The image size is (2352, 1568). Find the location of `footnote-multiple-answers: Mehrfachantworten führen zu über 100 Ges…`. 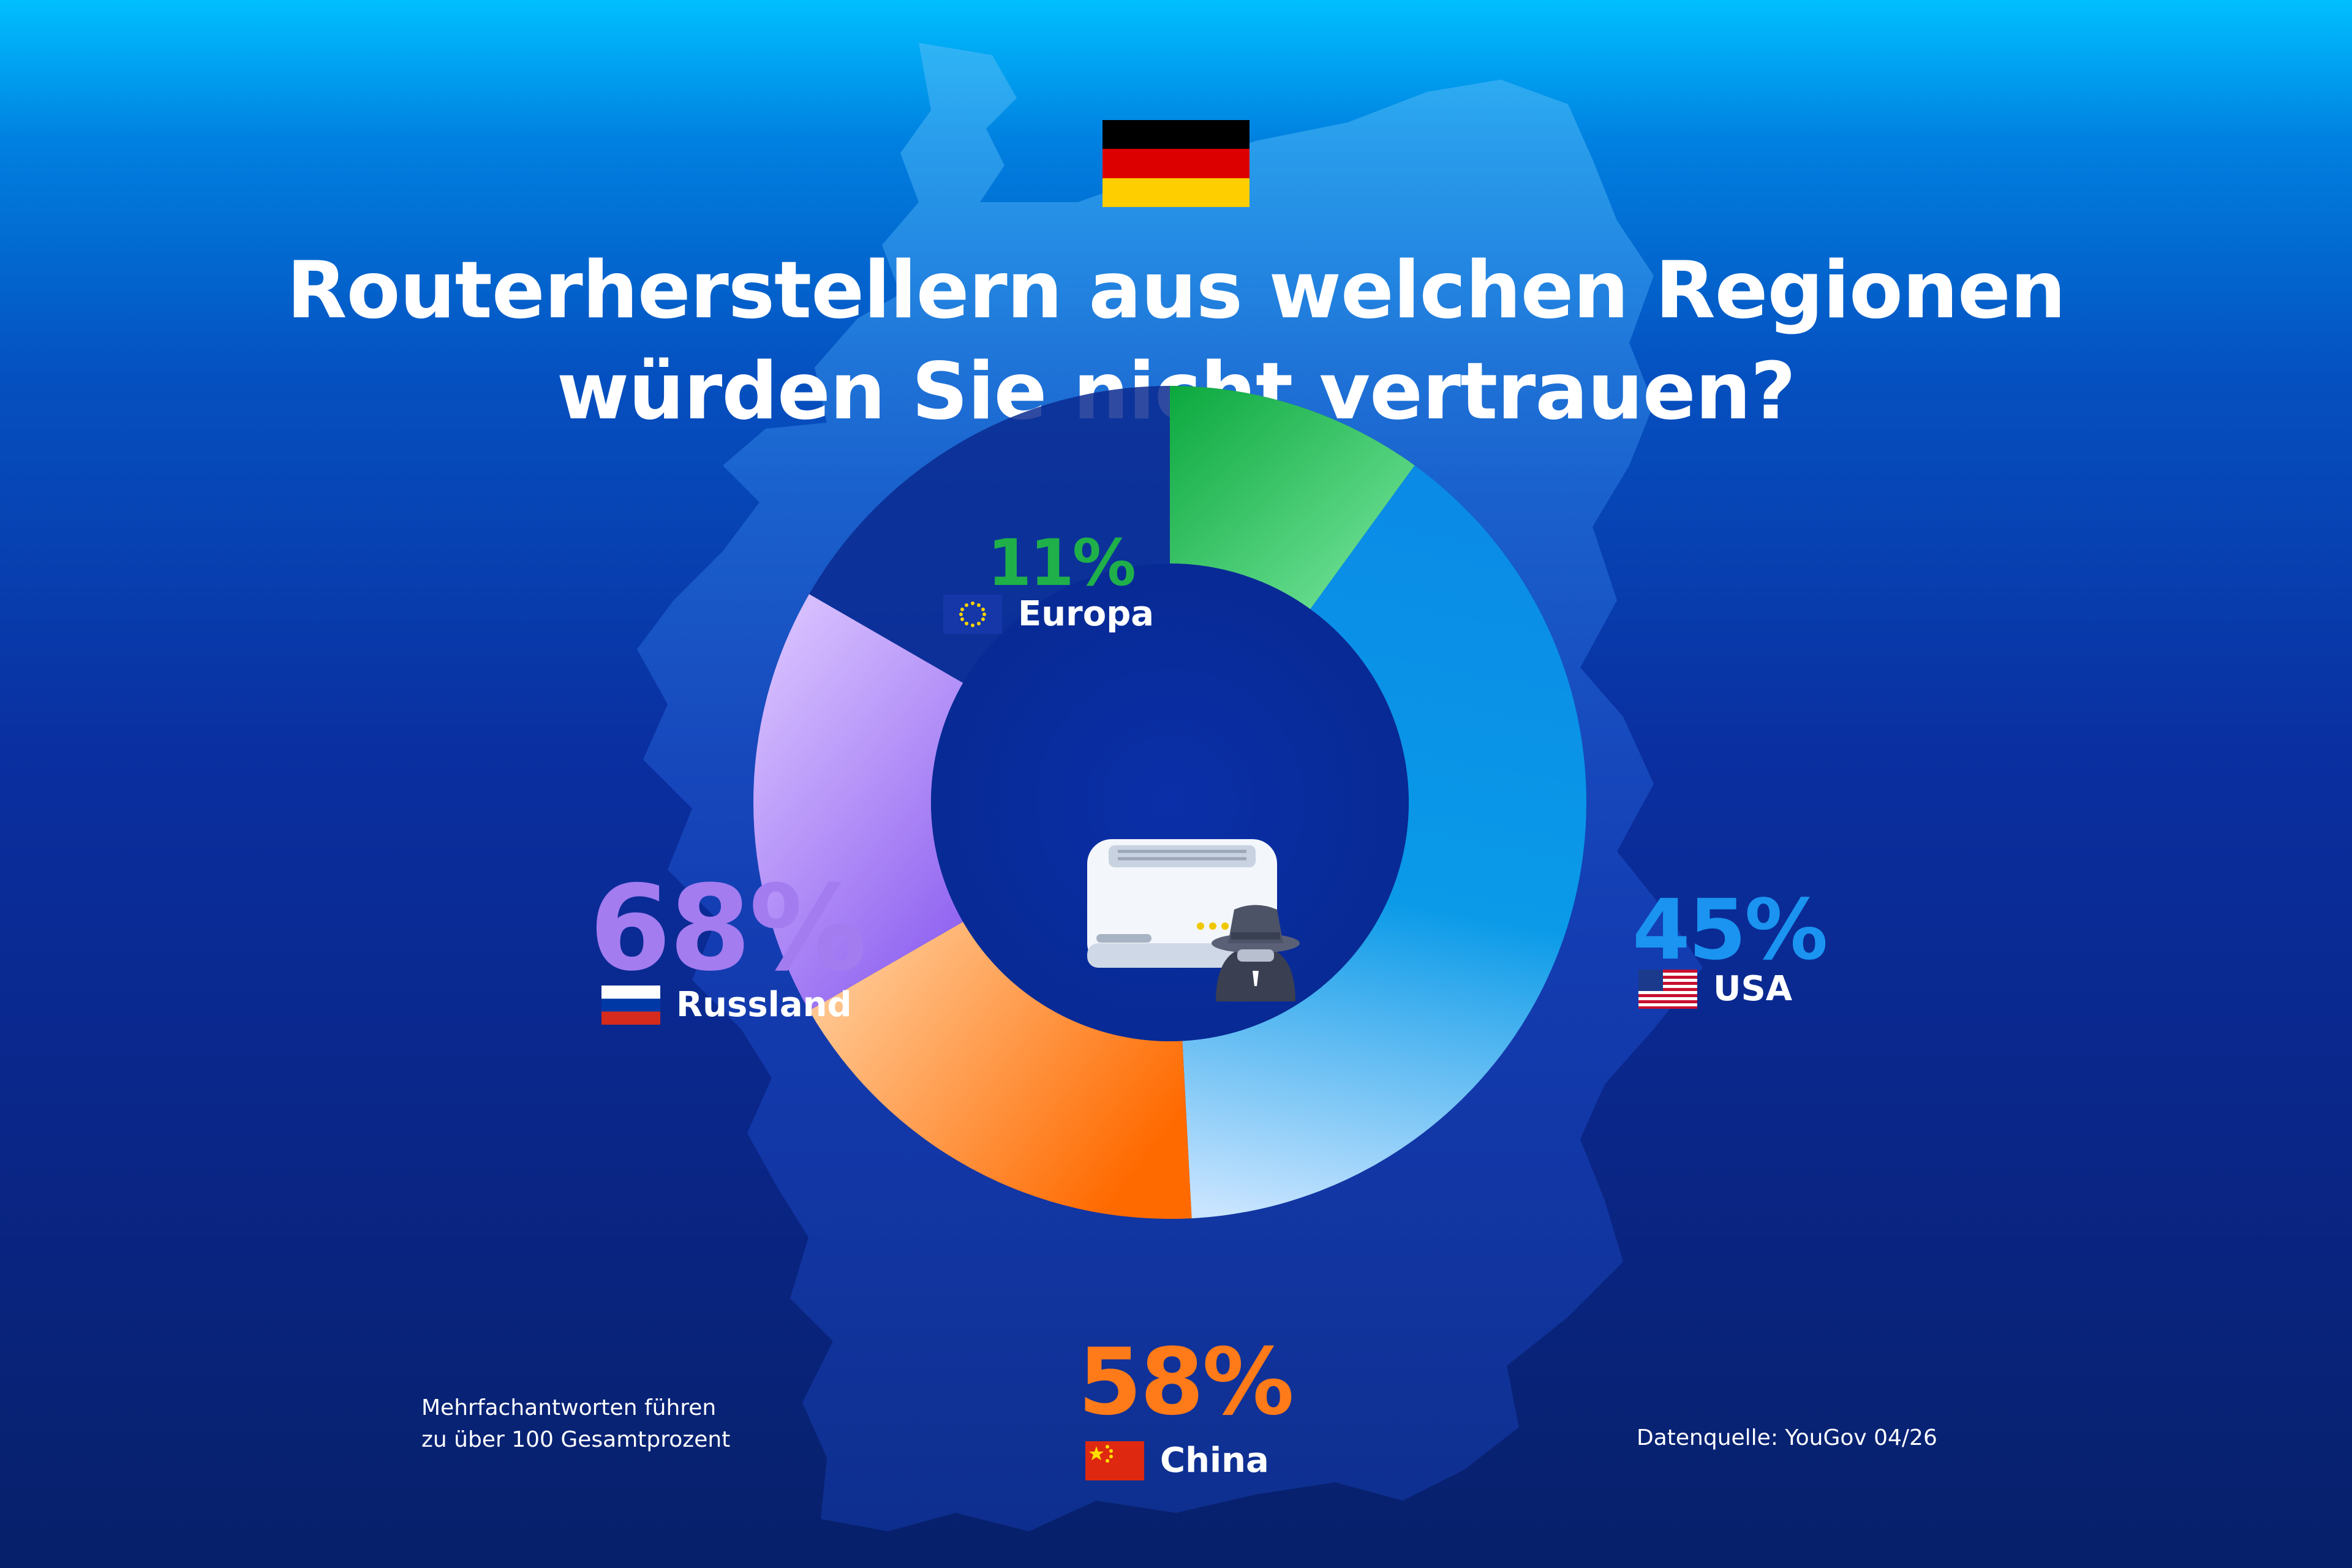

footnote-multiple-answers: Mehrfachantworten führen zu über 100 Ges… is located at coordinates (575, 1424).